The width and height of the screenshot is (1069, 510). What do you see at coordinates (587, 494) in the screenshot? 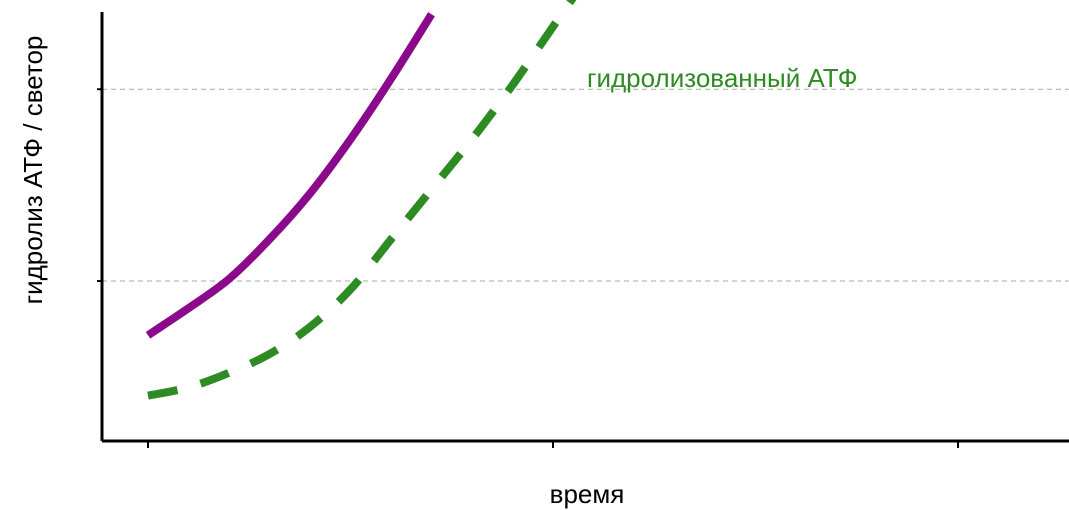
I see `x-axis-label: время` at bounding box center [587, 494].